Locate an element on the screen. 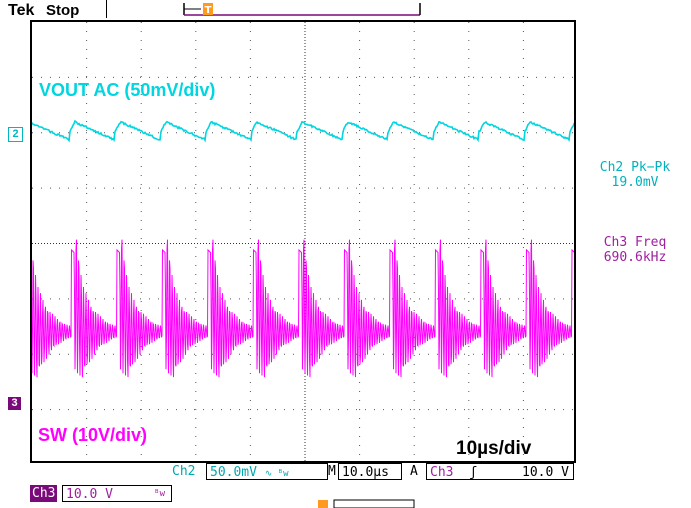  svg-text: T is located at coordinates (208, 10).